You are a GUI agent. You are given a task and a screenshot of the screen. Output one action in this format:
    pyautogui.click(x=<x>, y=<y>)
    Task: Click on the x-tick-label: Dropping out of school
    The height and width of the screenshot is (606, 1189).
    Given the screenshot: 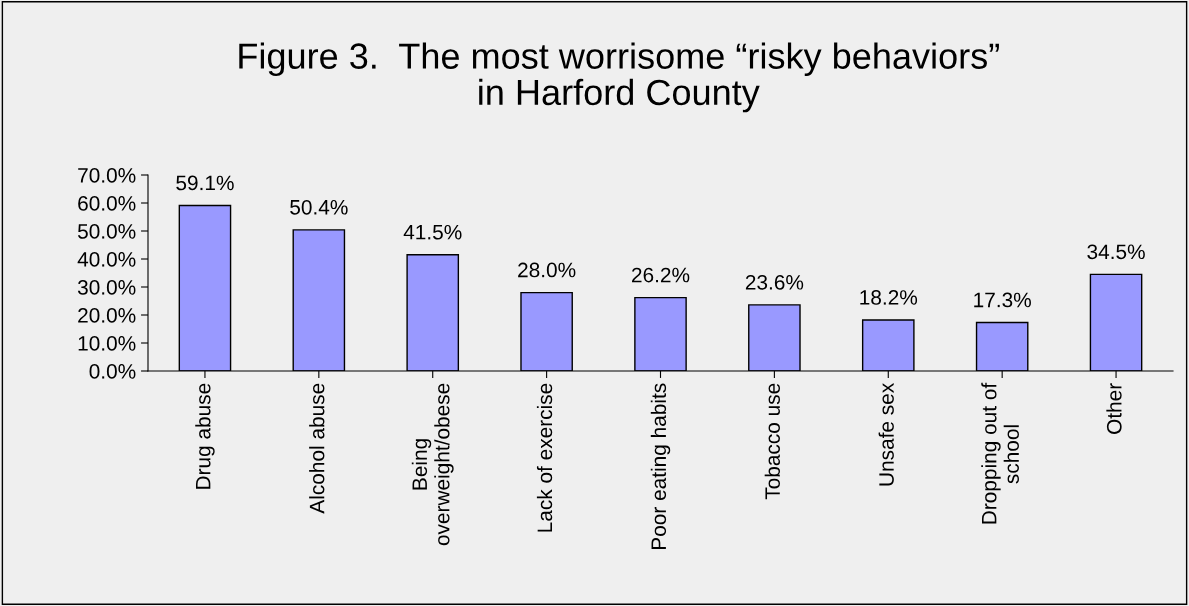 What is the action you would take?
    pyautogui.click(x=1000, y=453)
    